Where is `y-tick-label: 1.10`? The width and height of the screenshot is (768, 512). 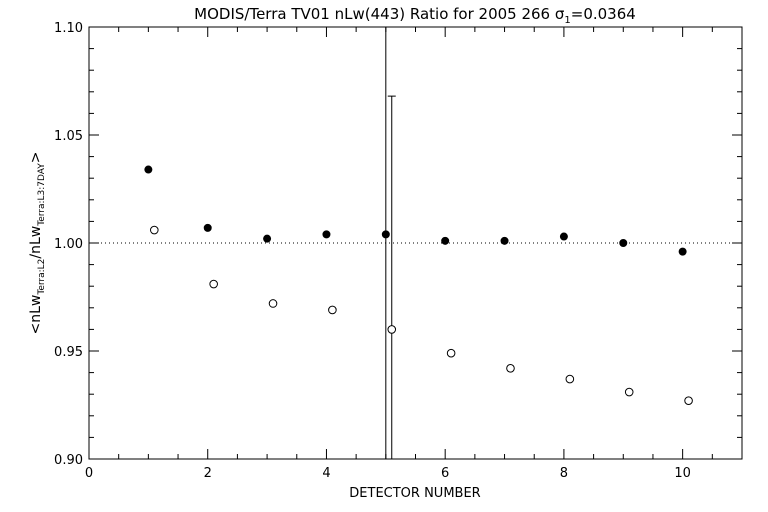 y-tick-label: 1.10 is located at coordinates (68, 28).